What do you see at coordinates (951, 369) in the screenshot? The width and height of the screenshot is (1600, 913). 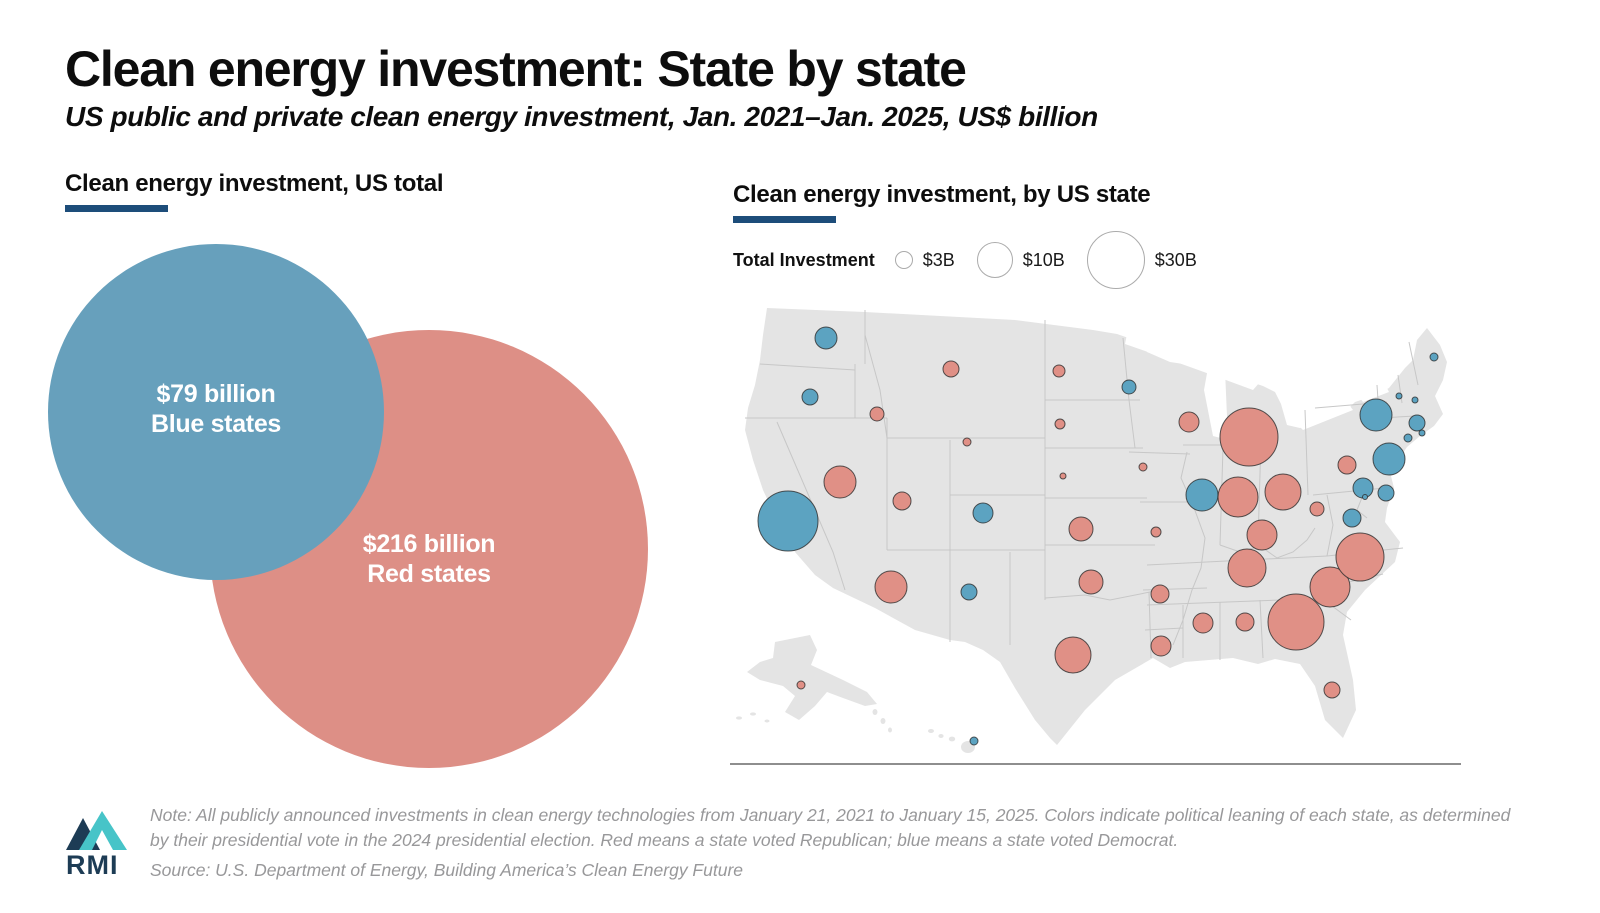 I see `state-bubble-MT` at bounding box center [951, 369].